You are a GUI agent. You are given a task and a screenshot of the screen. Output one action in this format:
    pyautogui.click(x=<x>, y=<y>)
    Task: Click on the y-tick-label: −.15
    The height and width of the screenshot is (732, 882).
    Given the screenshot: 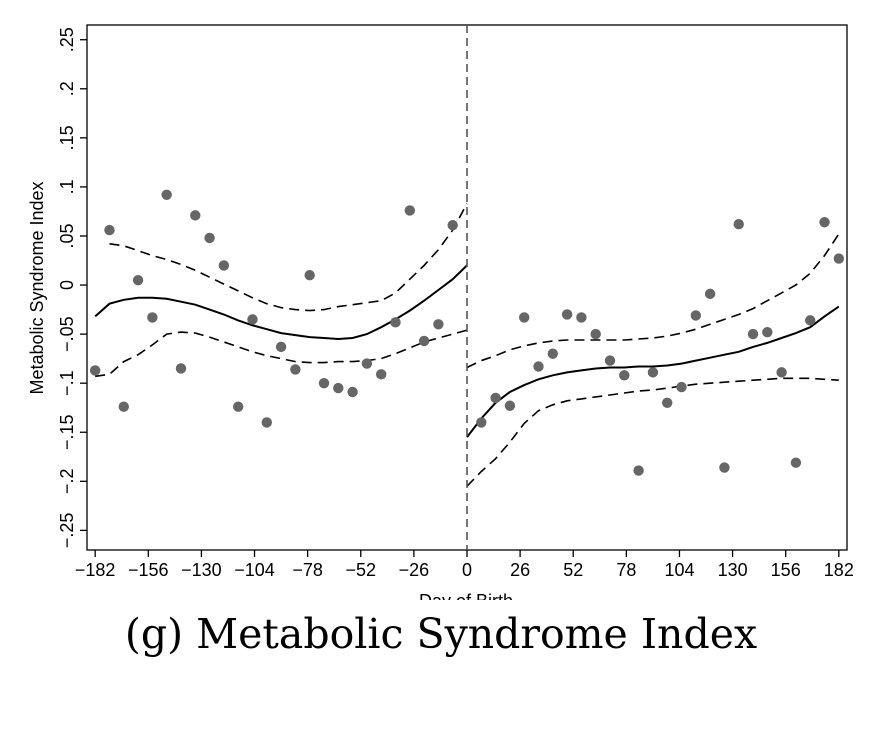 What is the action you would take?
    pyautogui.click(x=67, y=432)
    